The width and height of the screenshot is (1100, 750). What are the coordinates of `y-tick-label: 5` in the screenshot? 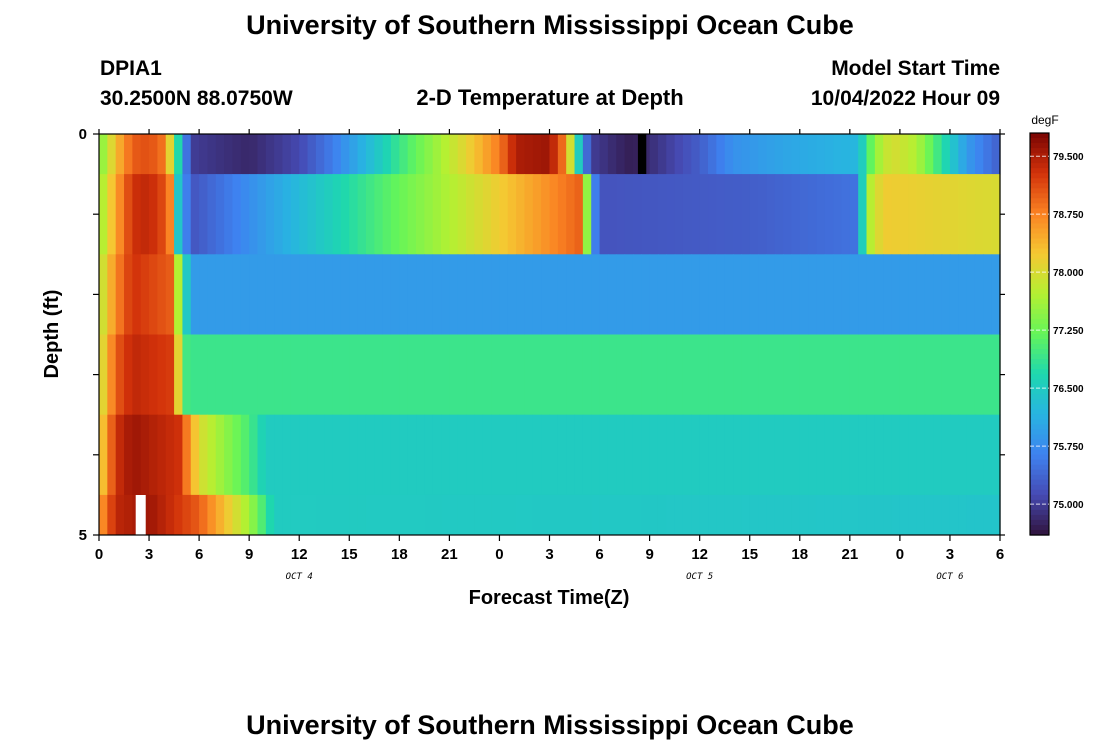 It's located at (83, 535).